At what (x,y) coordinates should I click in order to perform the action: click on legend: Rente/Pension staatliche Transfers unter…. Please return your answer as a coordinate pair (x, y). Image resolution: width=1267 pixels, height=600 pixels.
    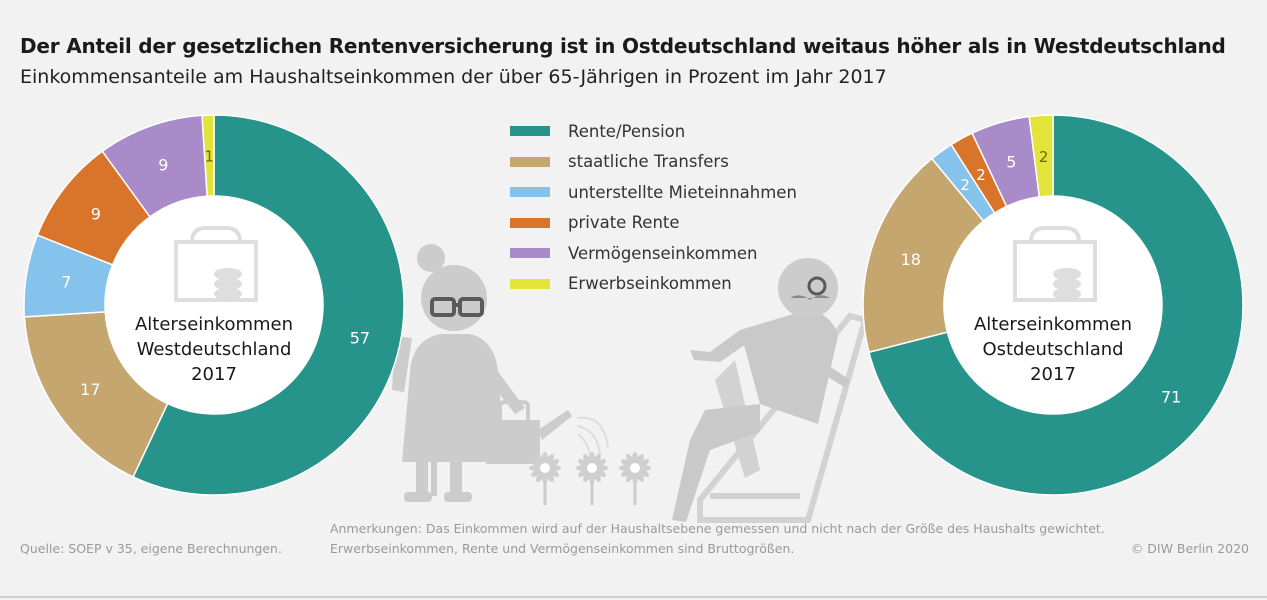
    Looking at the image, I should click on (653, 207).